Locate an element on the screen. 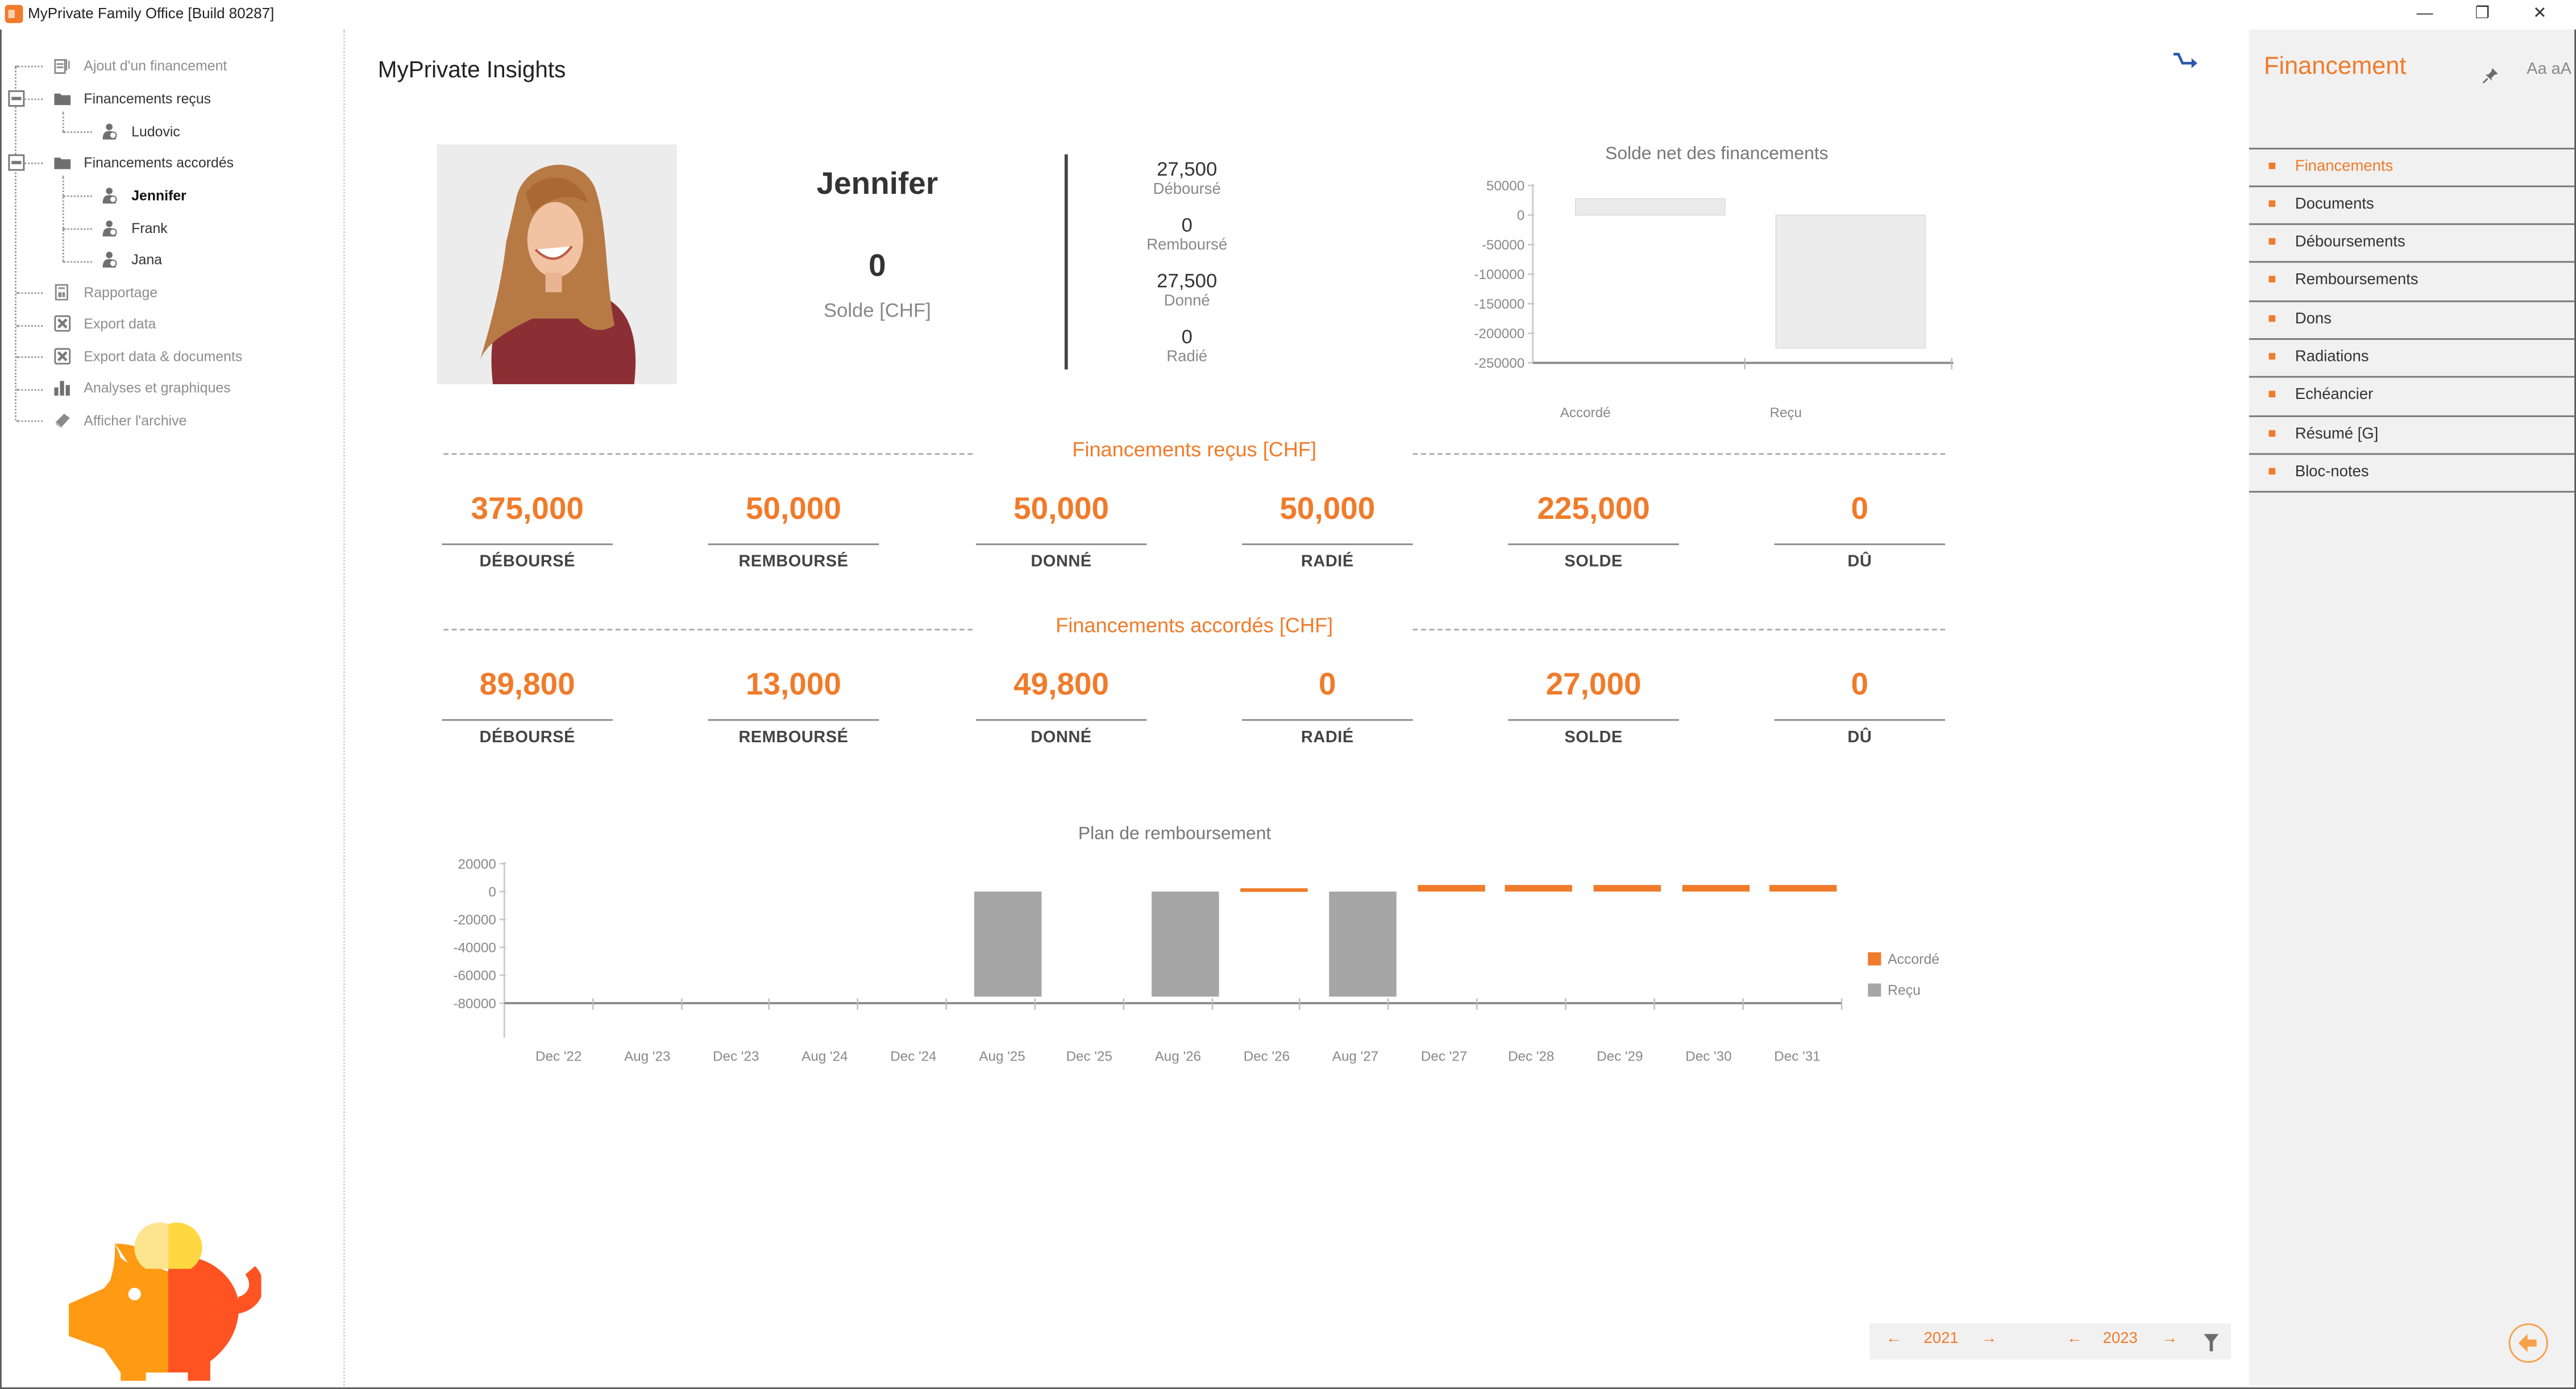 The width and height of the screenshot is (2576, 1389). kpi-accordes-solde: 27,000 SOLDE is located at coordinates (1594, 706).